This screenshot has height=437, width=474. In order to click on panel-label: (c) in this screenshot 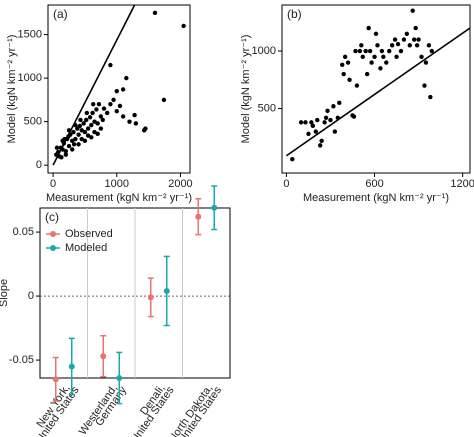, I will do `click(52, 217)`.